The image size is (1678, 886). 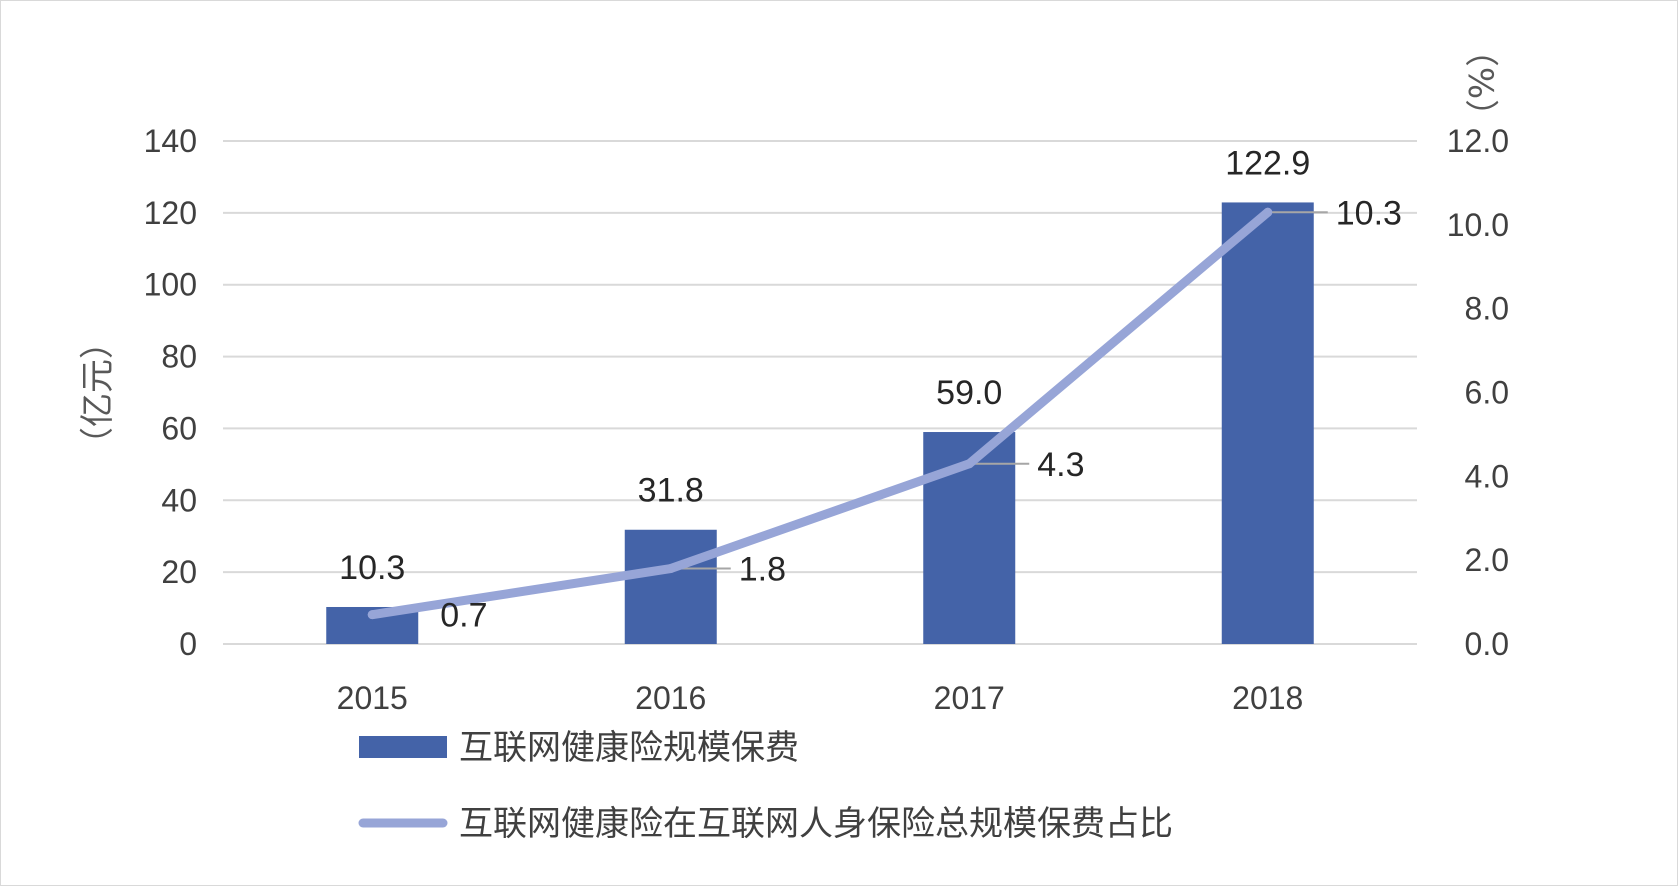 What do you see at coordinates (463, 616) in the screenshot?
I see `line-value-label: 0.7` at bounding box center [463, 616].